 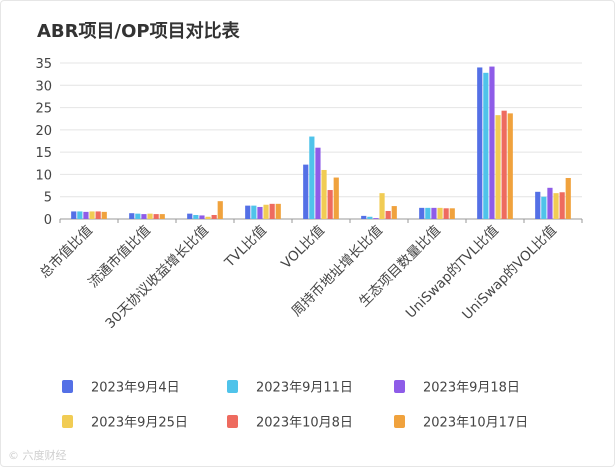 What do you see at coordinates (48, 220) in the screenshot?
I see `y-tick-label: 0` at bounding box center [48, 220].